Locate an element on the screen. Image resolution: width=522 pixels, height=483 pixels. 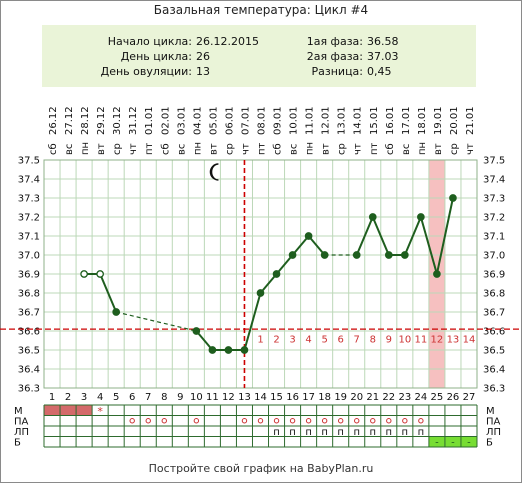
post-ovulation-day-number: 12 is located at coordinates (437, 340).